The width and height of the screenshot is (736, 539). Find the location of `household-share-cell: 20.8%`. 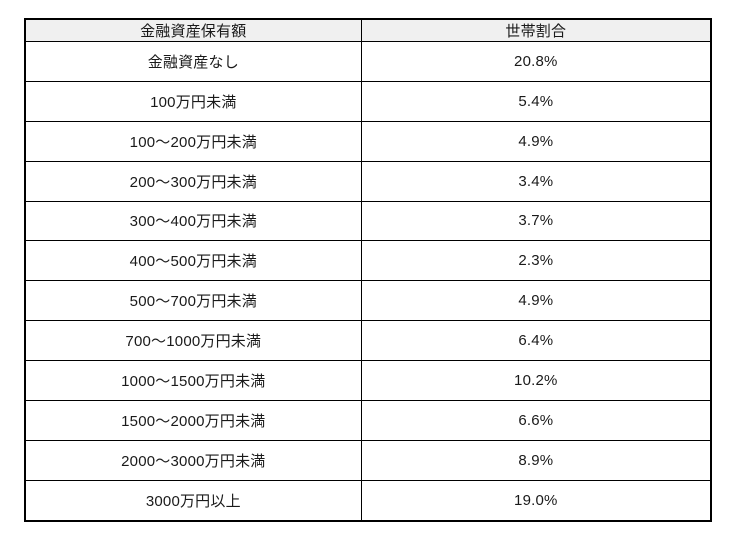

household-share-cell: 20.8% is located at coordinates (536, 61).